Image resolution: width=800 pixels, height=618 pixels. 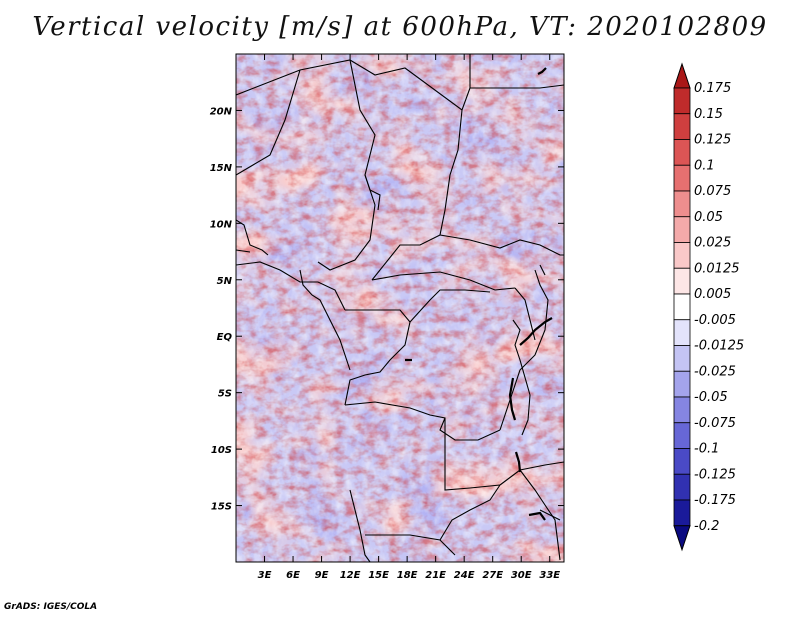 What do you see at coordinates (712, 294) in the screenshot?
I see `colorbar-level-label: 0.005` at bounding box center [712, 294].